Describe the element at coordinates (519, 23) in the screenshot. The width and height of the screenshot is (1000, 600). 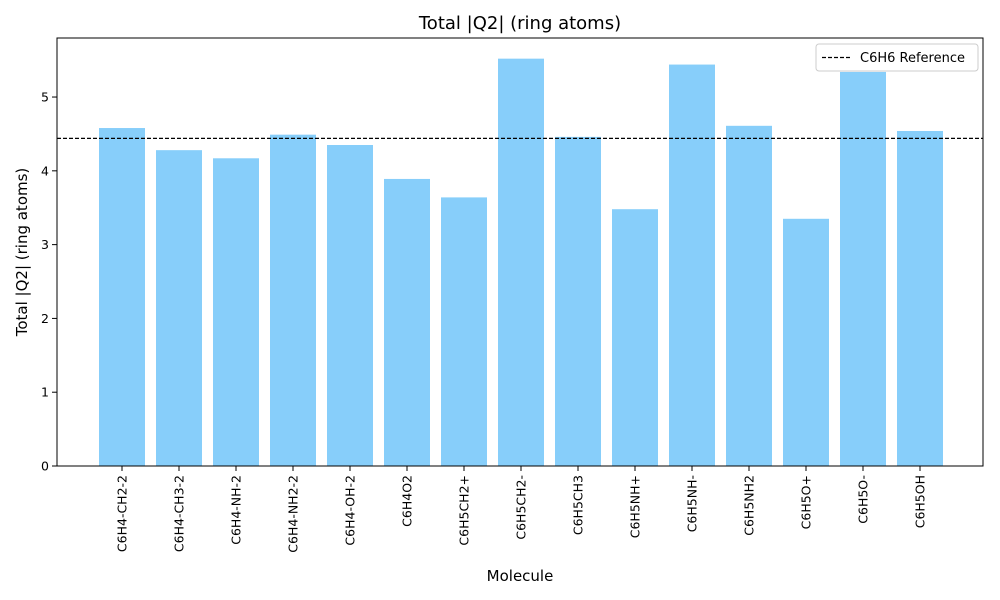
I see `chart-title: Total |Q2| (ring atoms)` at that location.